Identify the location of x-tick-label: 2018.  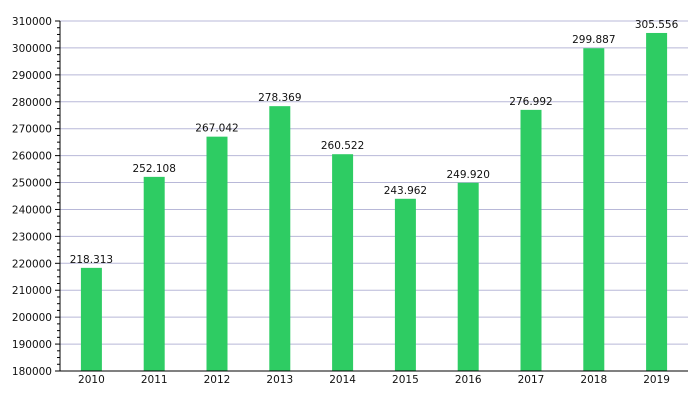
(593, 380).